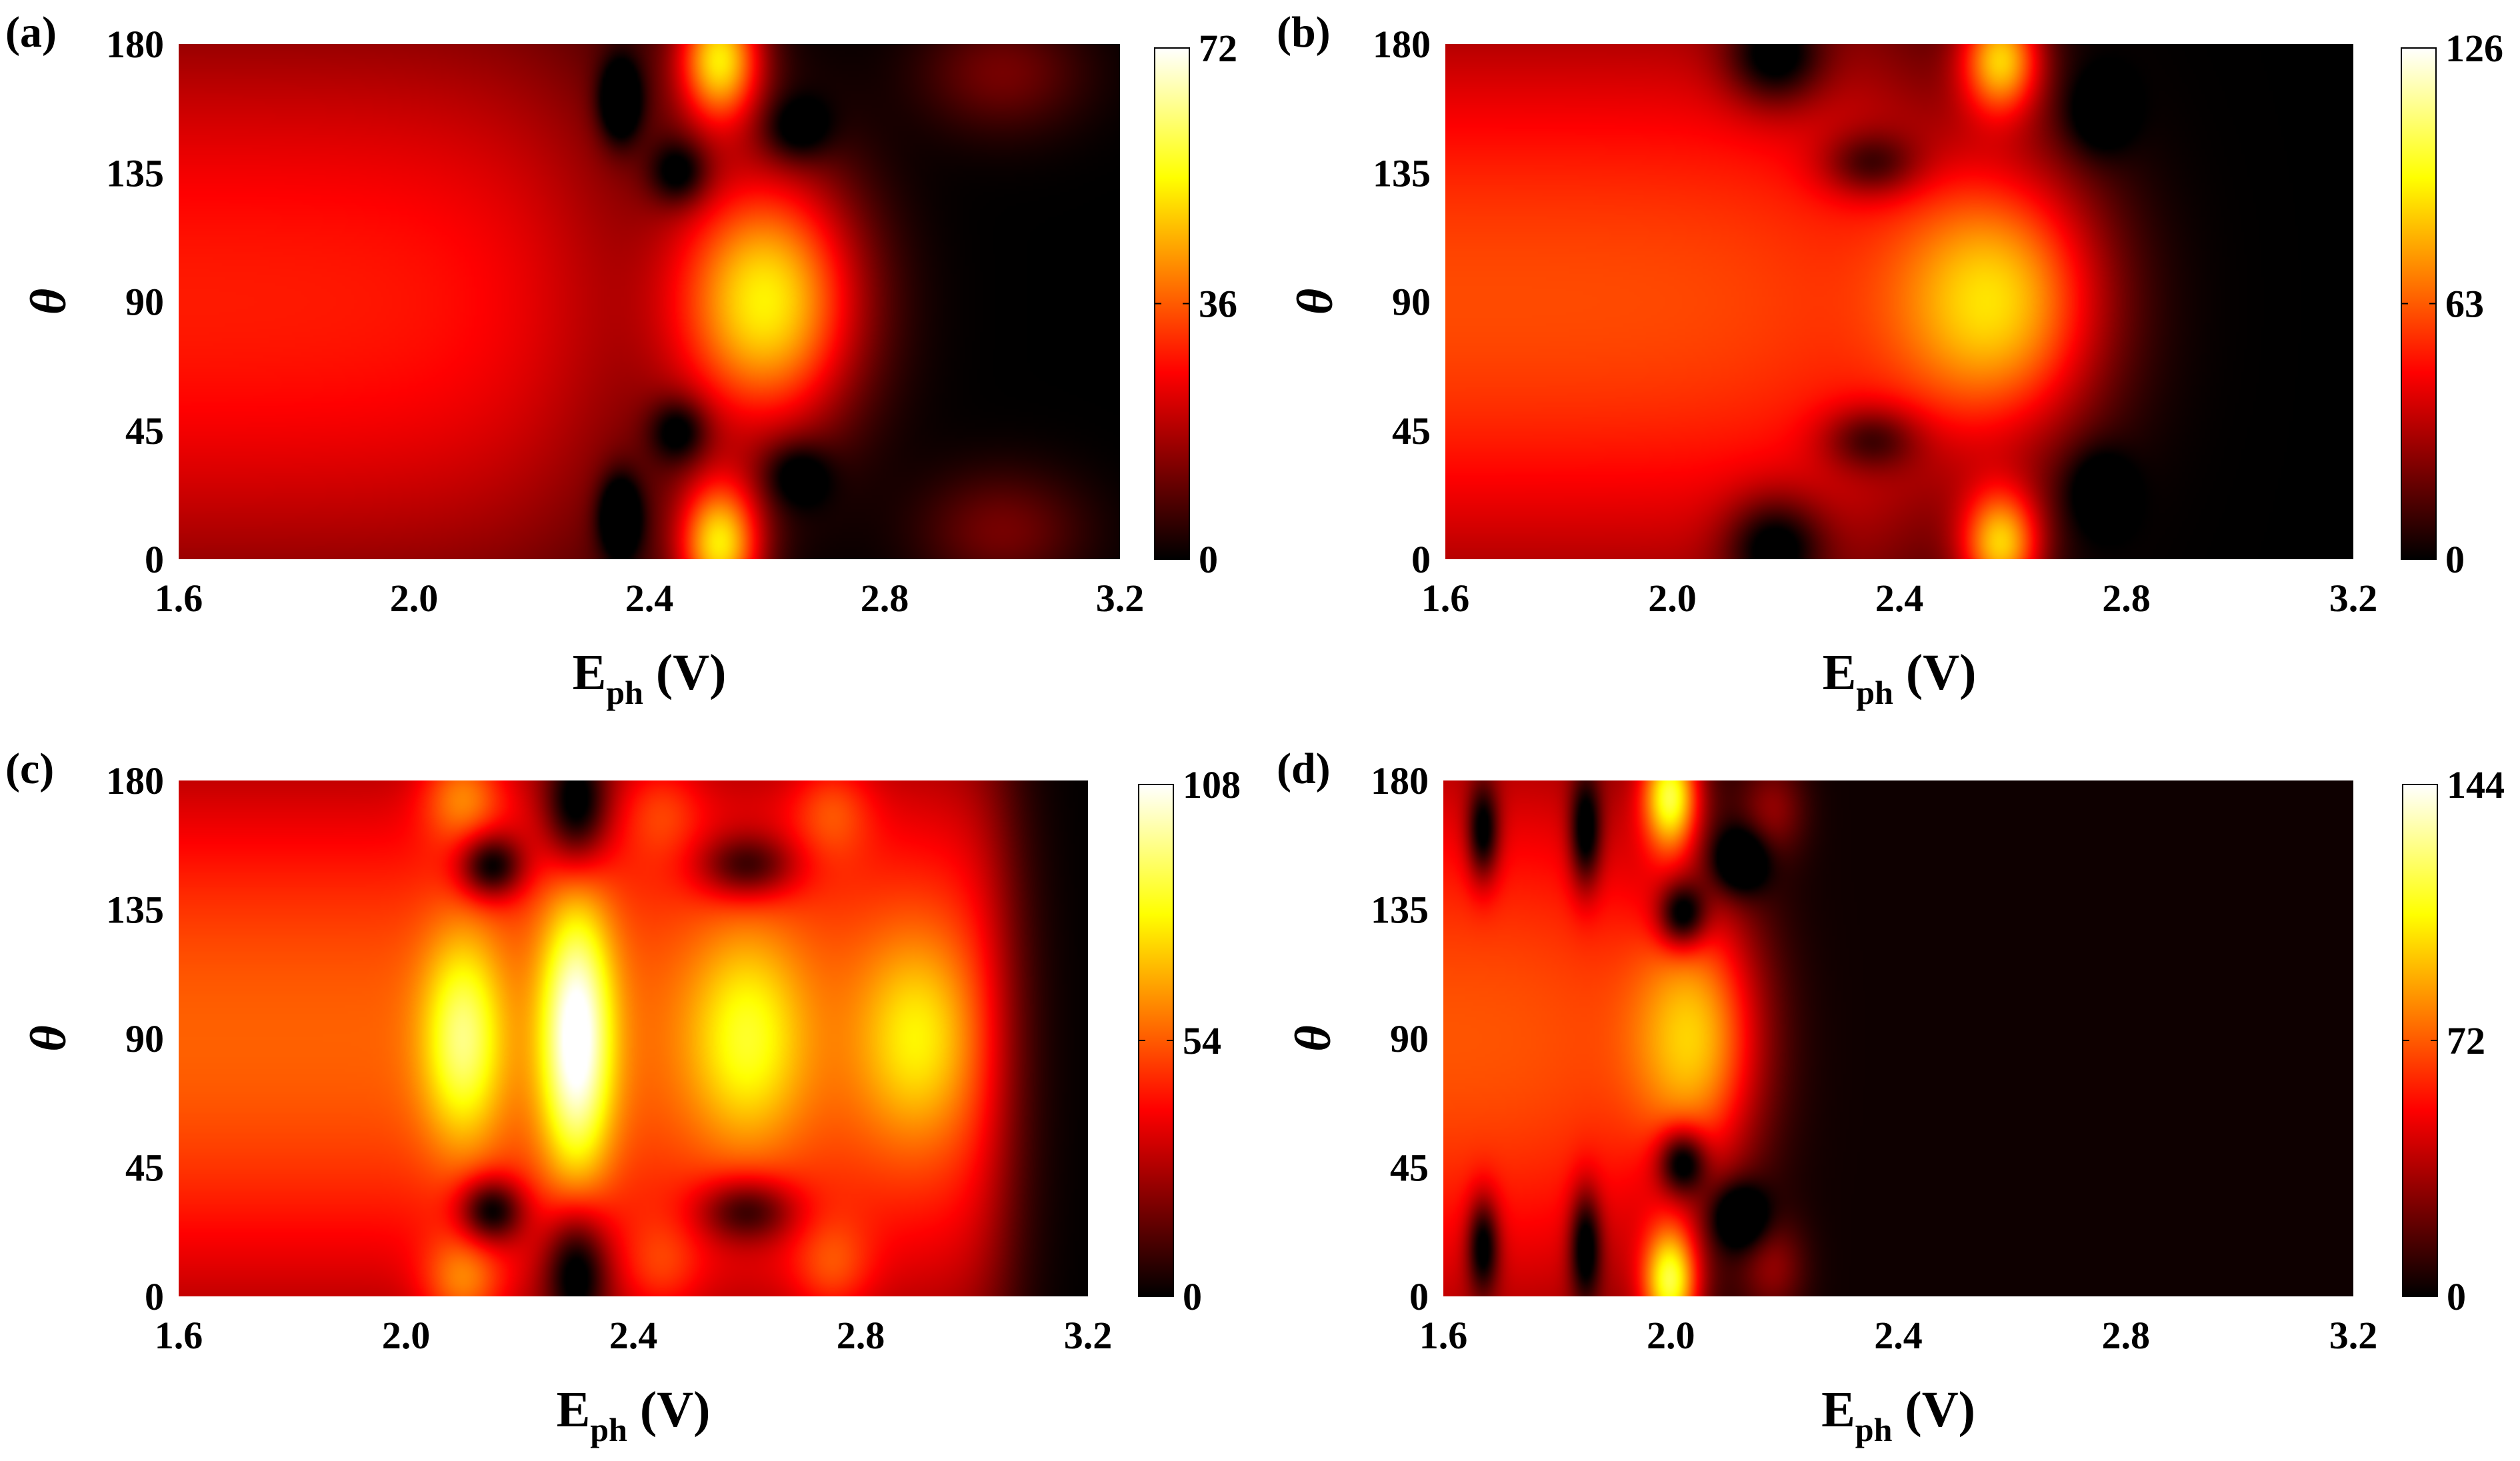  I want to click on colorbar-tick-label: 126, so click(2474, 49).